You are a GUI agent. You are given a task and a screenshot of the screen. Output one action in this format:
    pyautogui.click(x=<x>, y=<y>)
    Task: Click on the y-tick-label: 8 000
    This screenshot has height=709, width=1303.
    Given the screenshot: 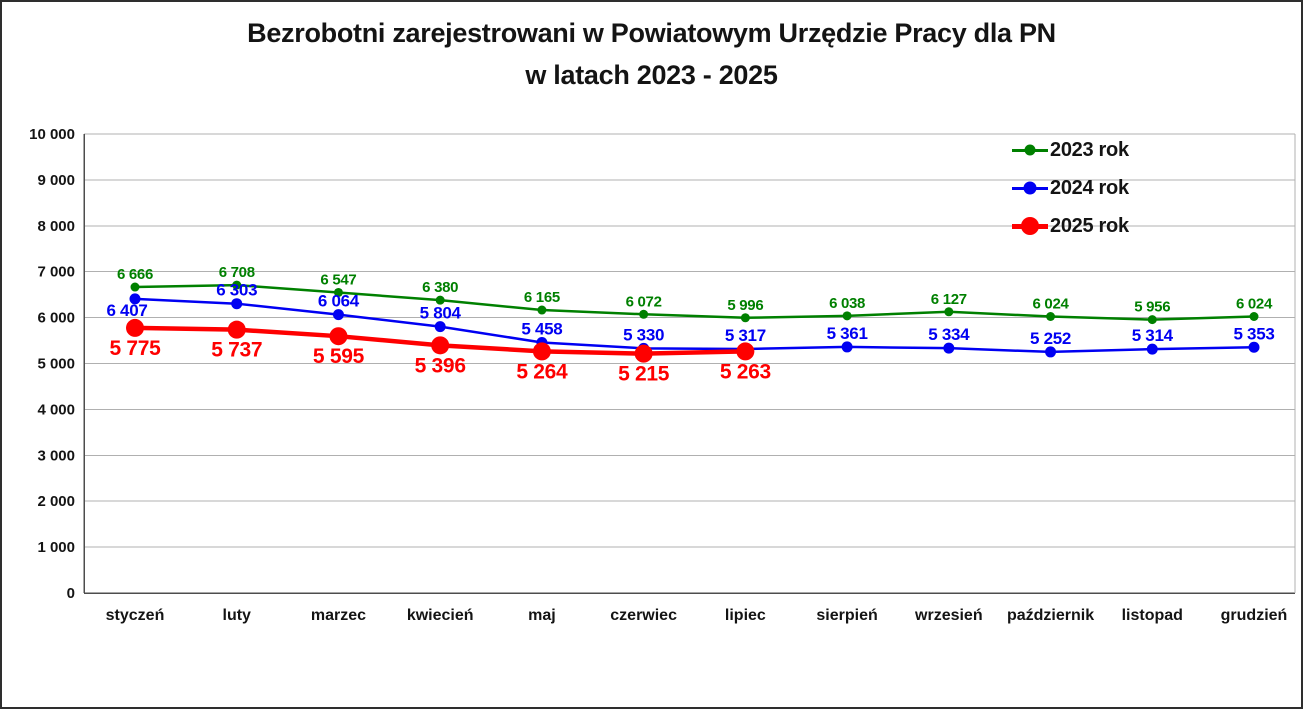 What is the action you would take?
    pyautogui.click(x=56, y=226)
    